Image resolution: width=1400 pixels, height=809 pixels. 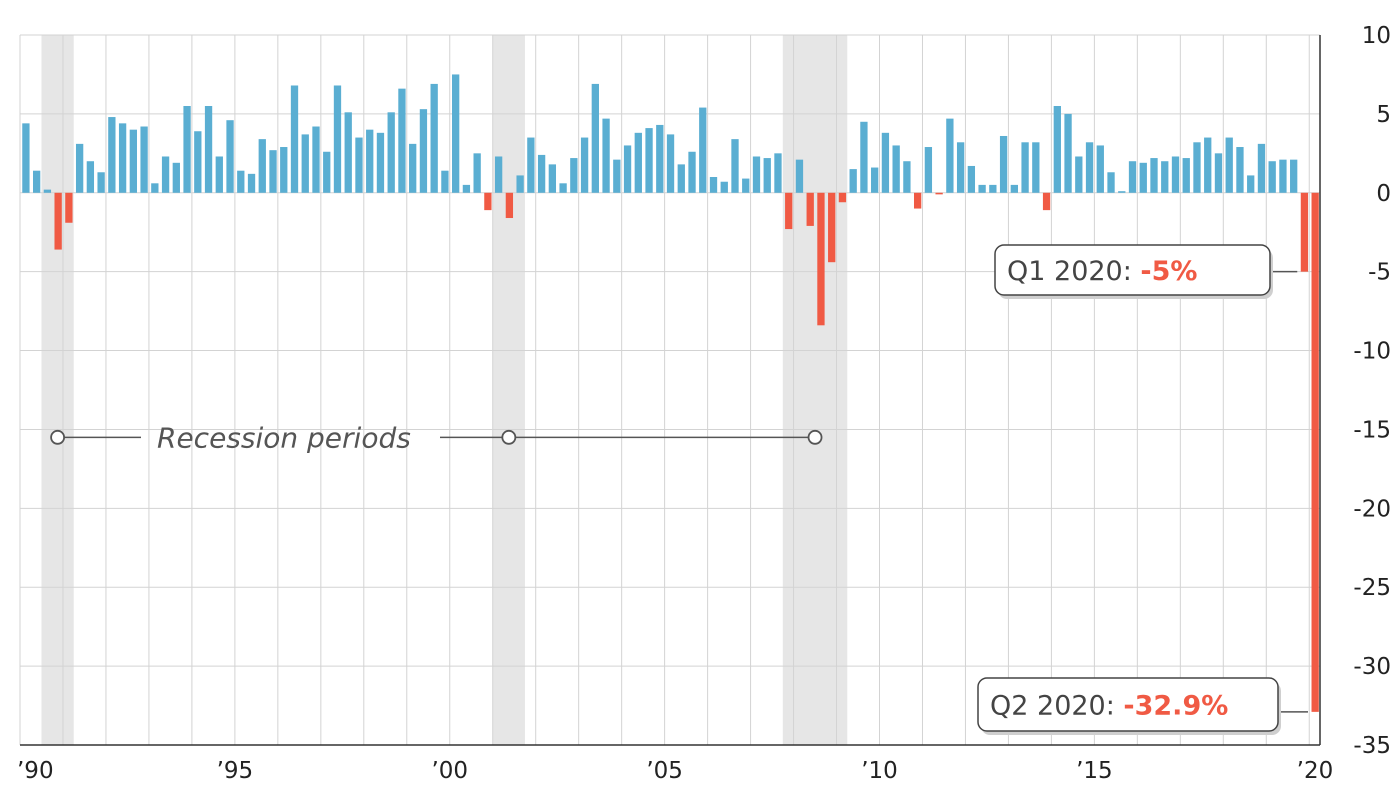 What do you see at coordinates (1376, 36) in the screenshot?
I see `y-tick-label: 10` at bounding box center [1376, 36].